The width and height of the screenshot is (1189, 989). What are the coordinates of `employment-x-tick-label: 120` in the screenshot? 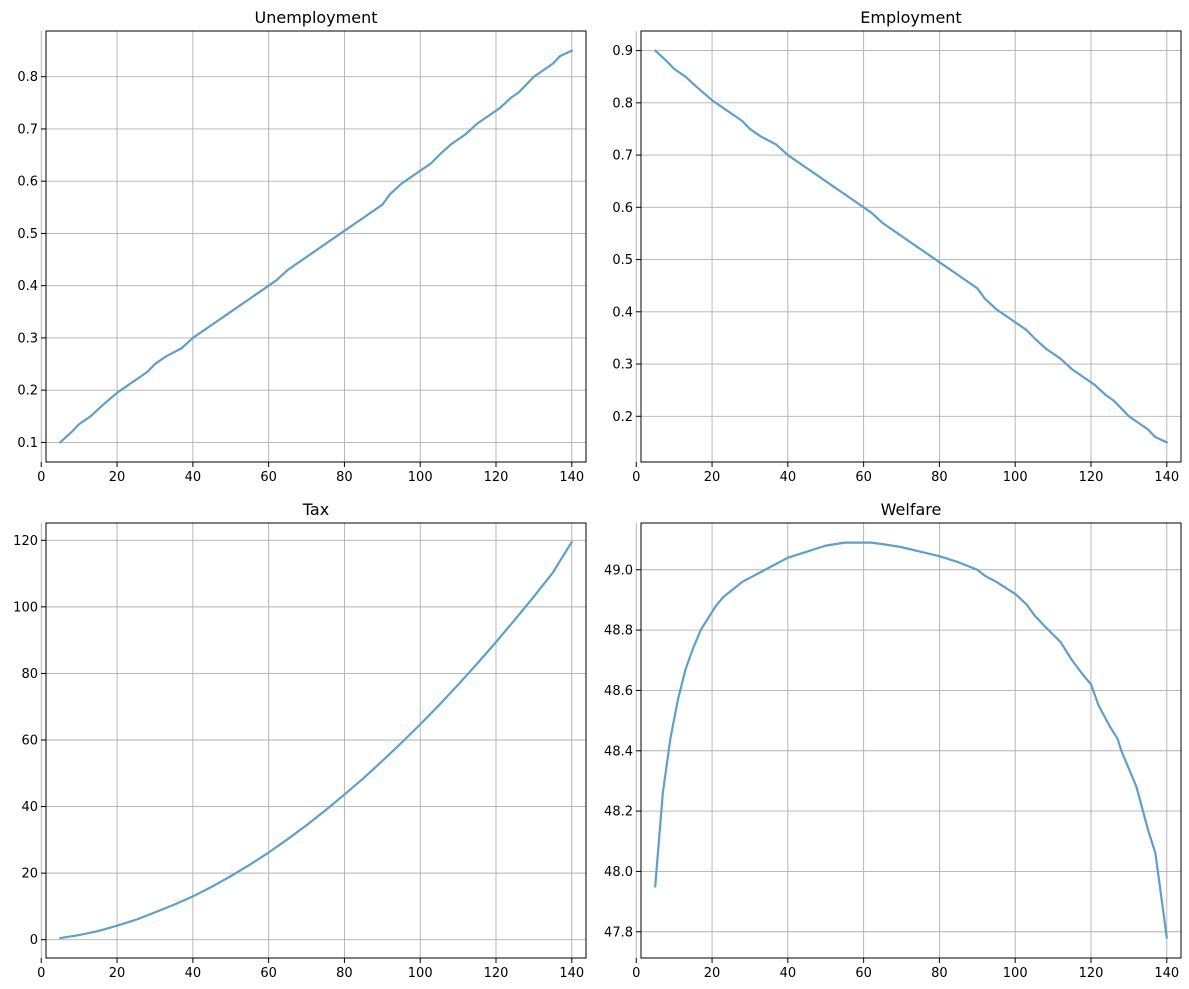 It's located at (1091, 477).